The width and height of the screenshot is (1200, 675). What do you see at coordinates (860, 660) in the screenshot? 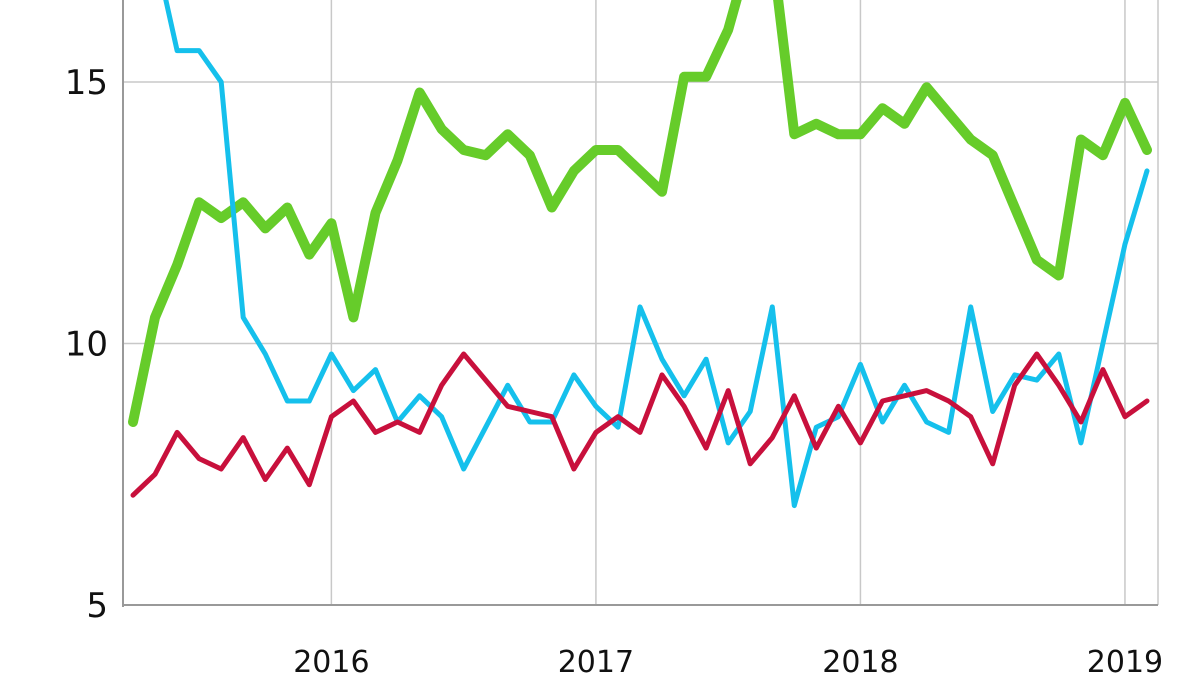
I see `x-tick-label: 2018` at bounding box center [860, 660].